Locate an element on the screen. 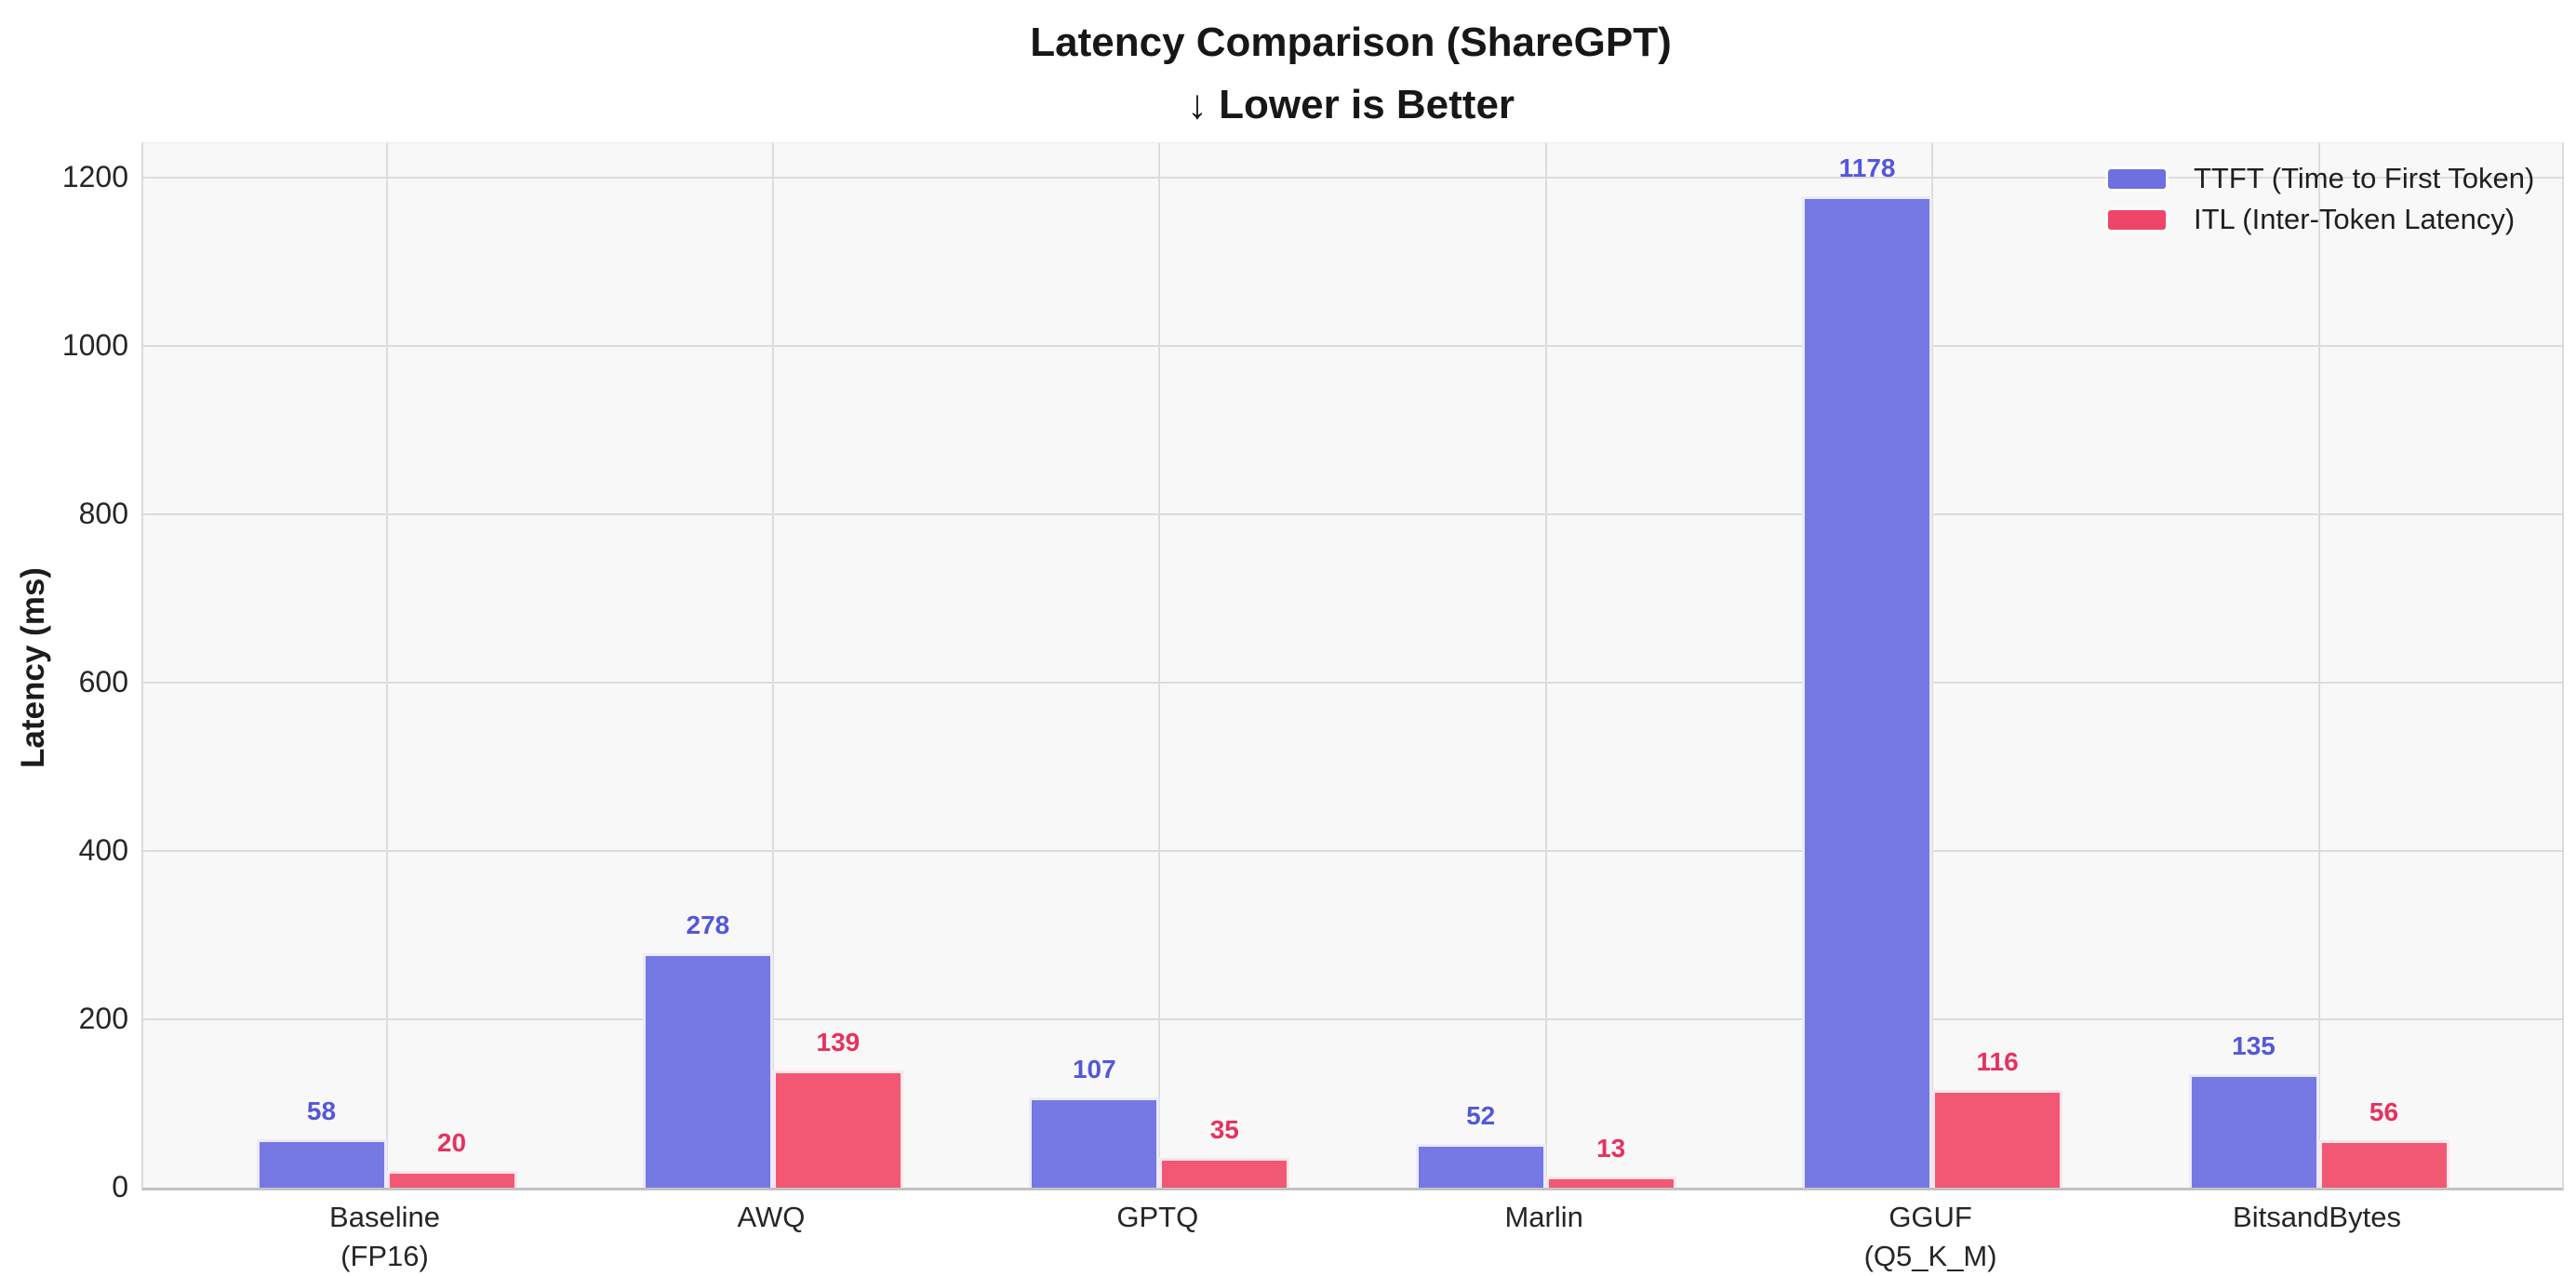  x-tick-label-1: AWQ is located at coordinates (771, 1217).